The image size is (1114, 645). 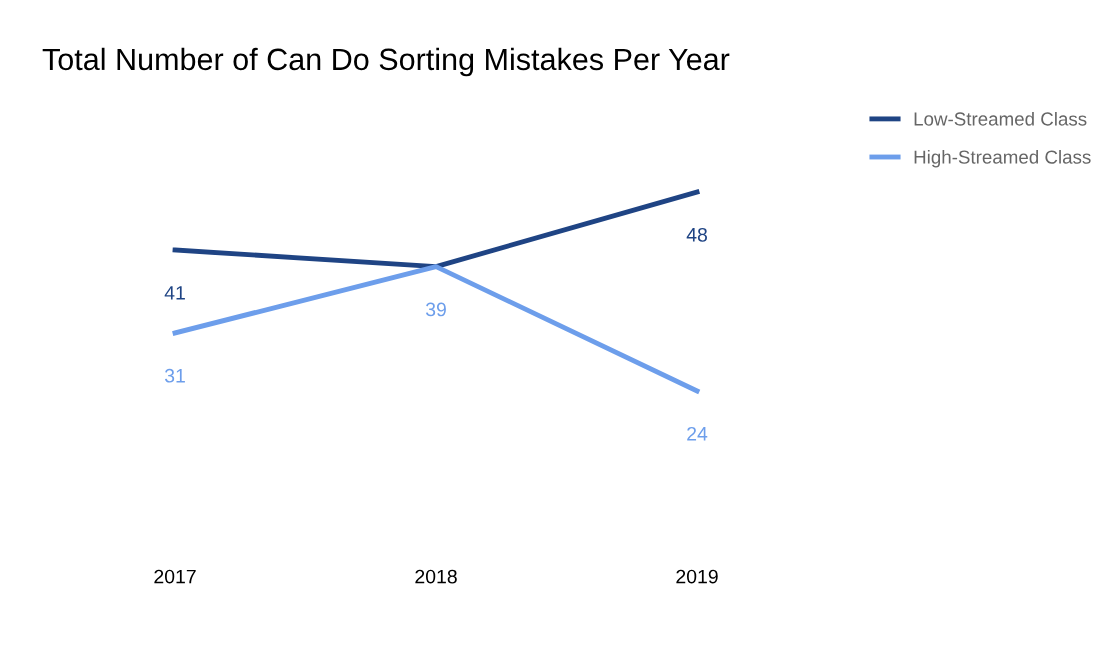 I want to click on x-tick-label: 2019, so click(x=697, y=576).